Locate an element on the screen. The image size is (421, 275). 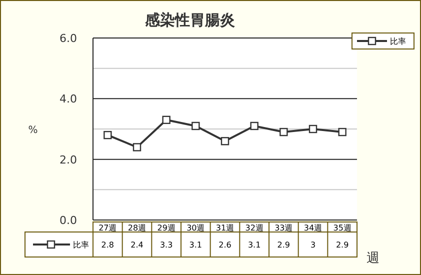
x-tick-label: 34週 is located at coordinates (313, 228).